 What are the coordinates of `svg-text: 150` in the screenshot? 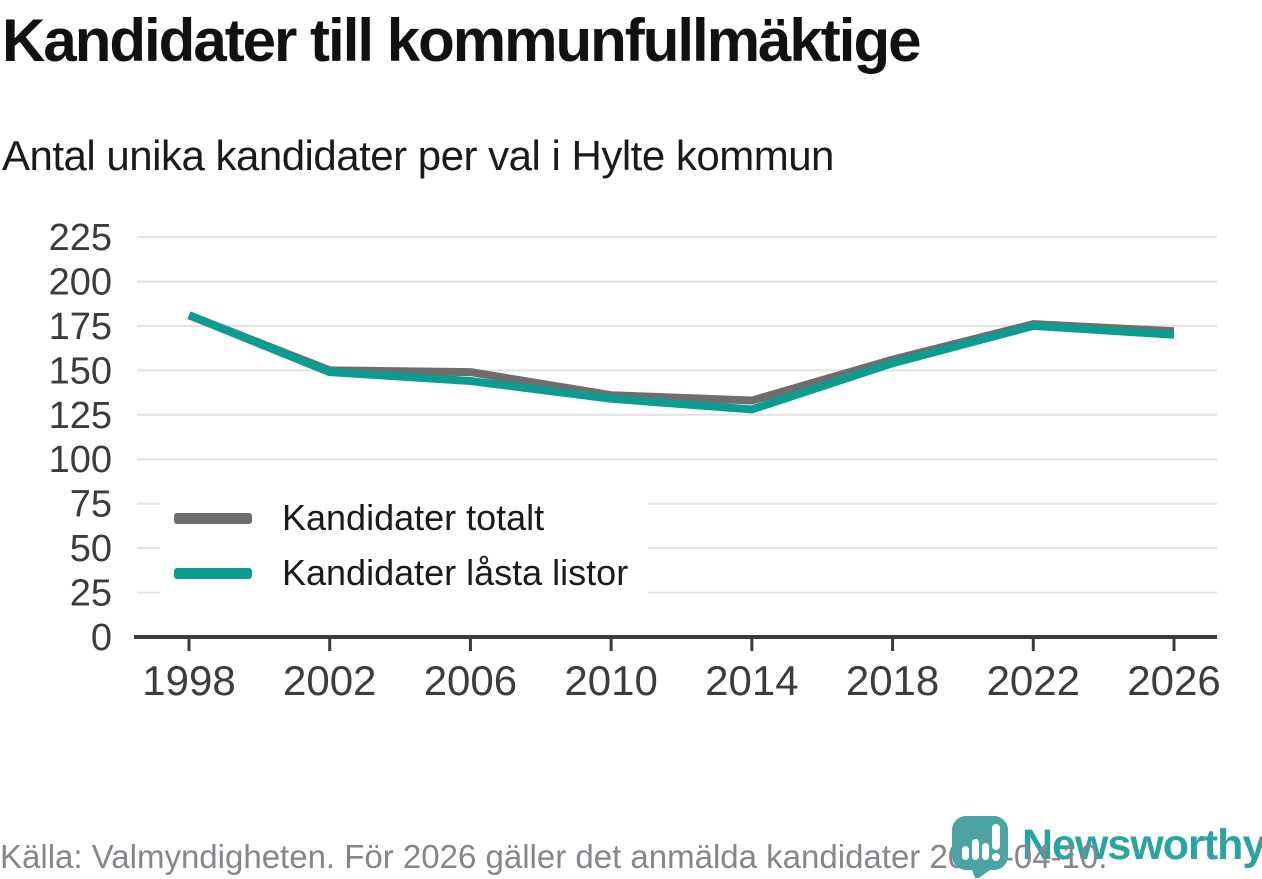 It's located at (80, 371).